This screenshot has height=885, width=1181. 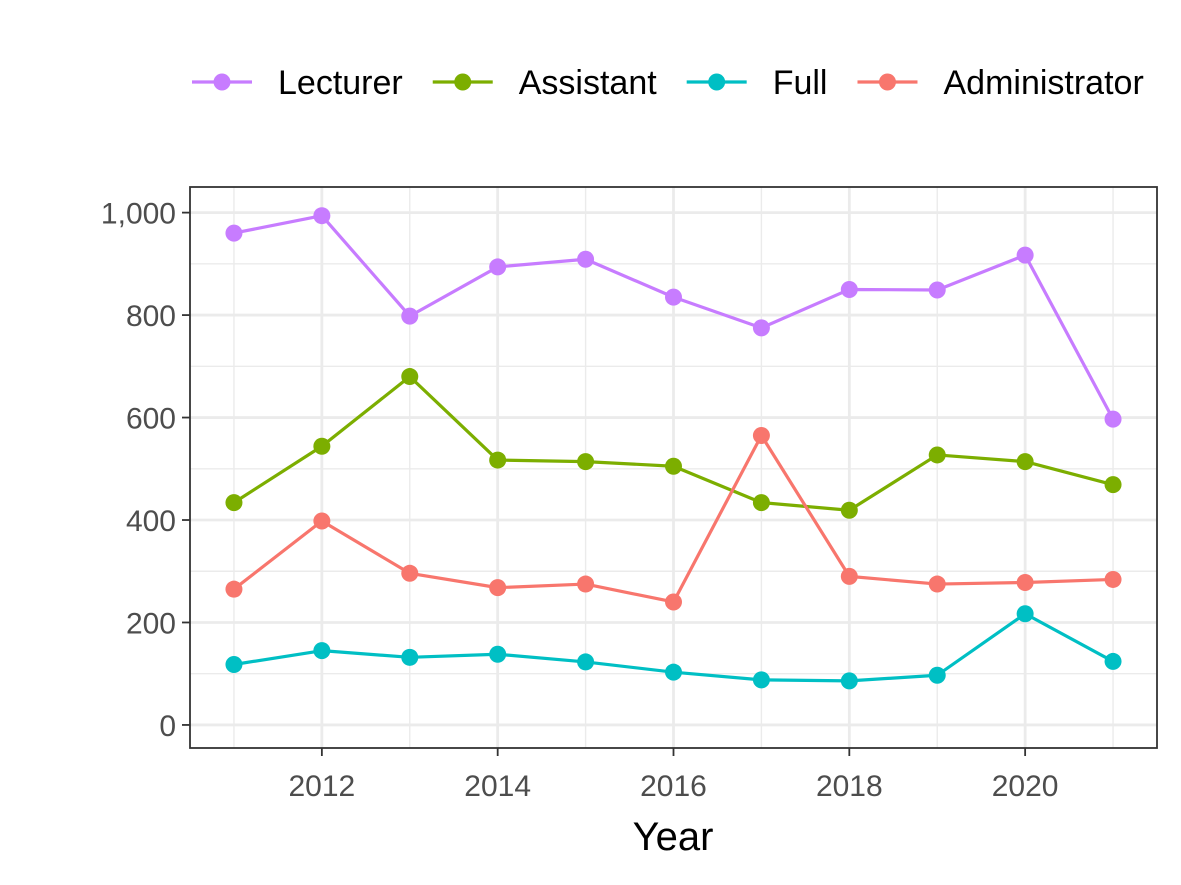 What do you see at coordinates (151, 316) in the screenshot?
I see `y-tick-label: 800` at bounding box center [151, 316].